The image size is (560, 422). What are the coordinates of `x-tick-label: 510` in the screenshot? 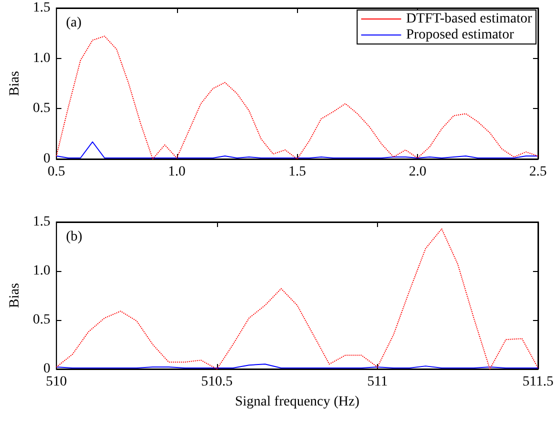 It's located at (56, 382).